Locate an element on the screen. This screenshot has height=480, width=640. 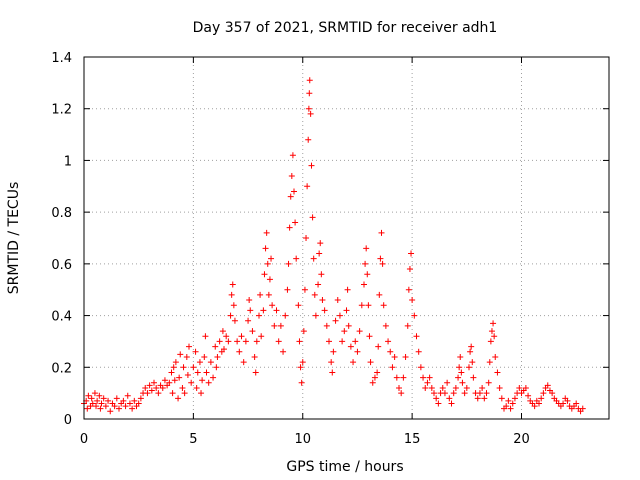
y-axis-label: SRMTID / TECUs is located at coordinates (14, 238).